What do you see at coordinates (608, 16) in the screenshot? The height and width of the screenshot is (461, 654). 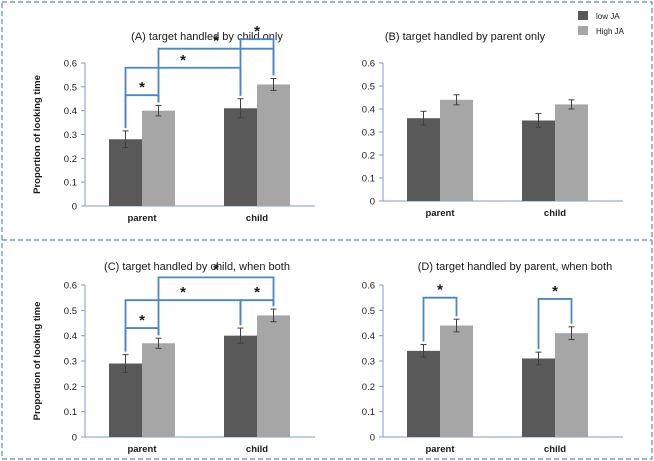 I see `legend-label: low JA` at bounding box center [608, 16].